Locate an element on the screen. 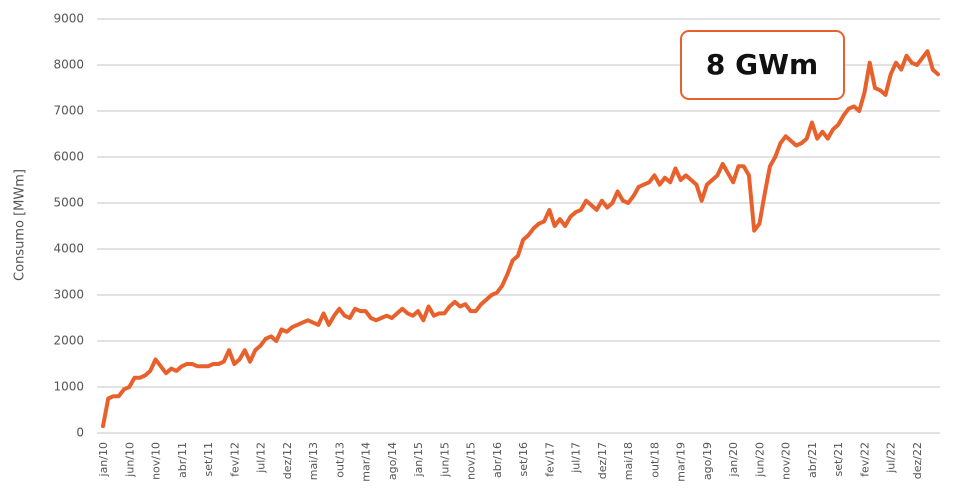 The image size is (956, 502). x-tick-label: out/18 is located at coordinates (654, 460).